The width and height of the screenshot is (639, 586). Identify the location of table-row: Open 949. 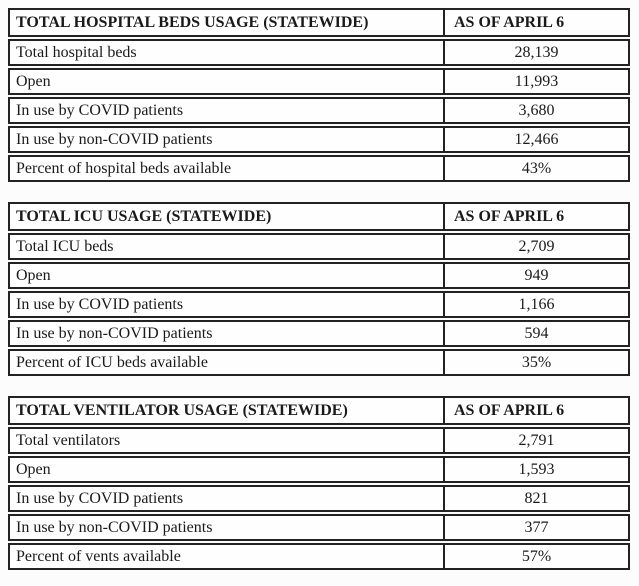
(319, 275).